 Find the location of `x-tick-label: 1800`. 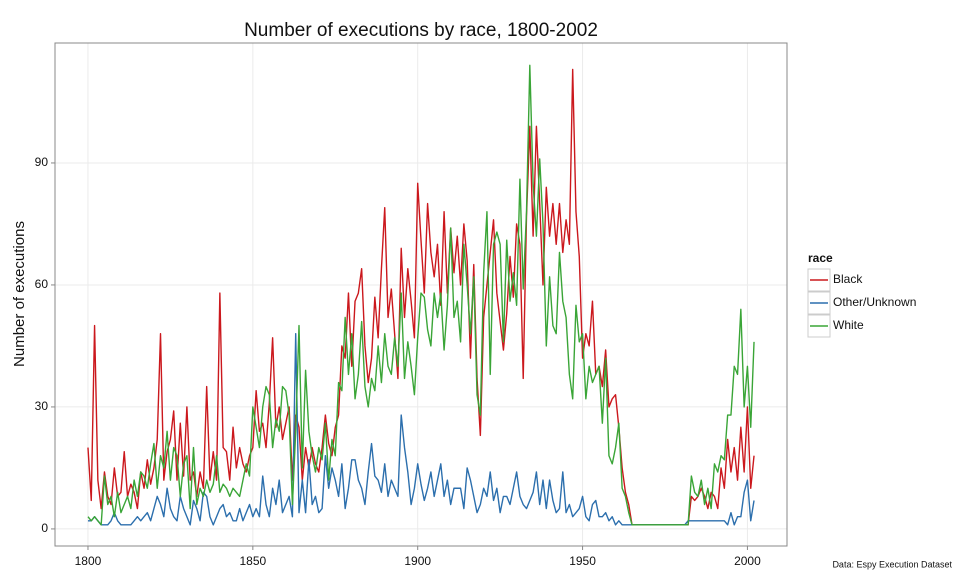

x-tick-label: 1800 is located at coordinates (88, 561).